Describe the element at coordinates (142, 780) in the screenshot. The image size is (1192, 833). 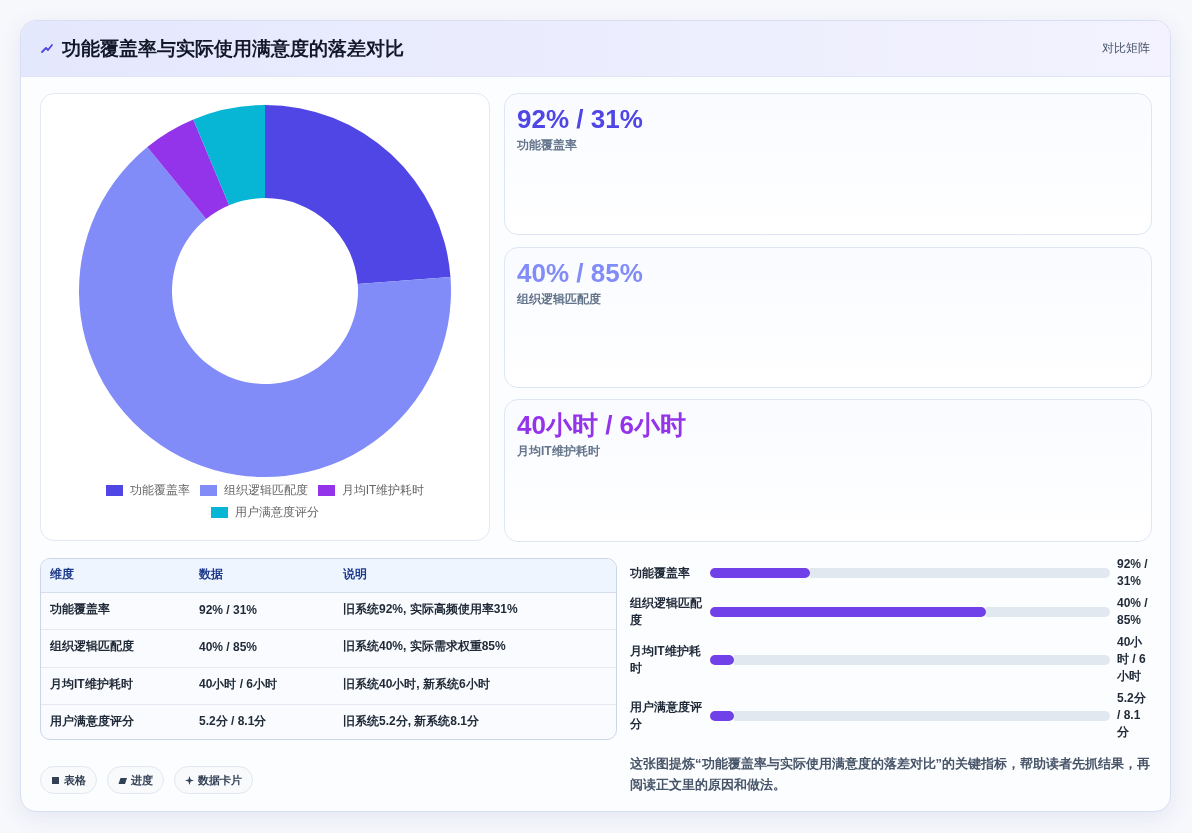
I see `text: 进度` at that location.